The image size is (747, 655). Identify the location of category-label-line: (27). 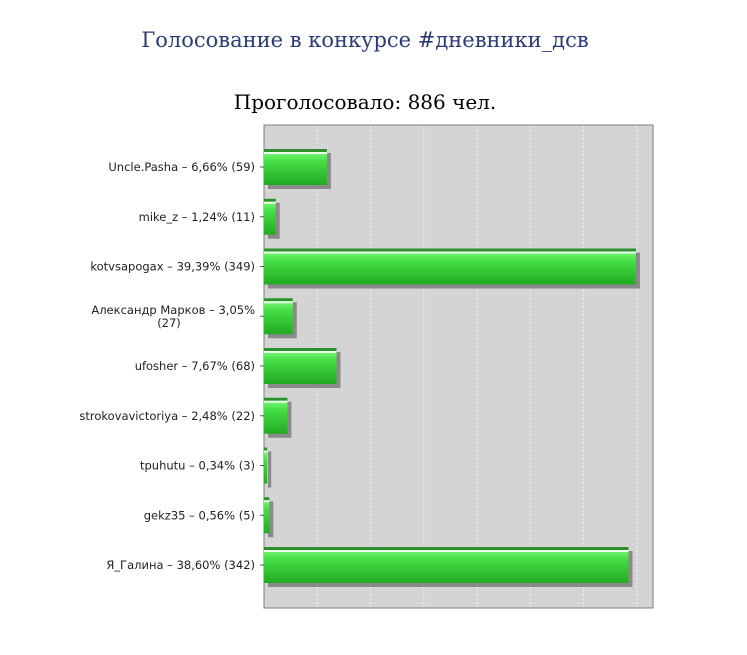
(169, 323).